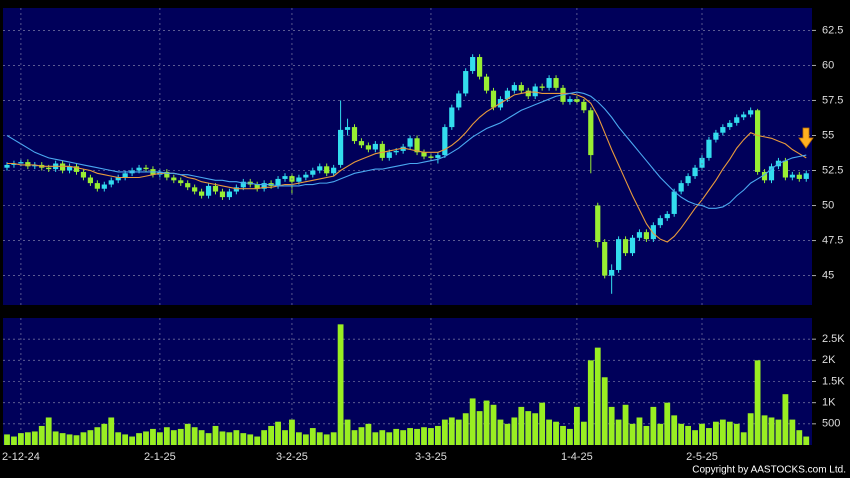 Image resolution: width=850 pixels, height=478 pixels. What do you see at coordinates (292, 457) in the screenshot?
I see `x-tick-label: 3-2-25` at bounding box center [292, 457].